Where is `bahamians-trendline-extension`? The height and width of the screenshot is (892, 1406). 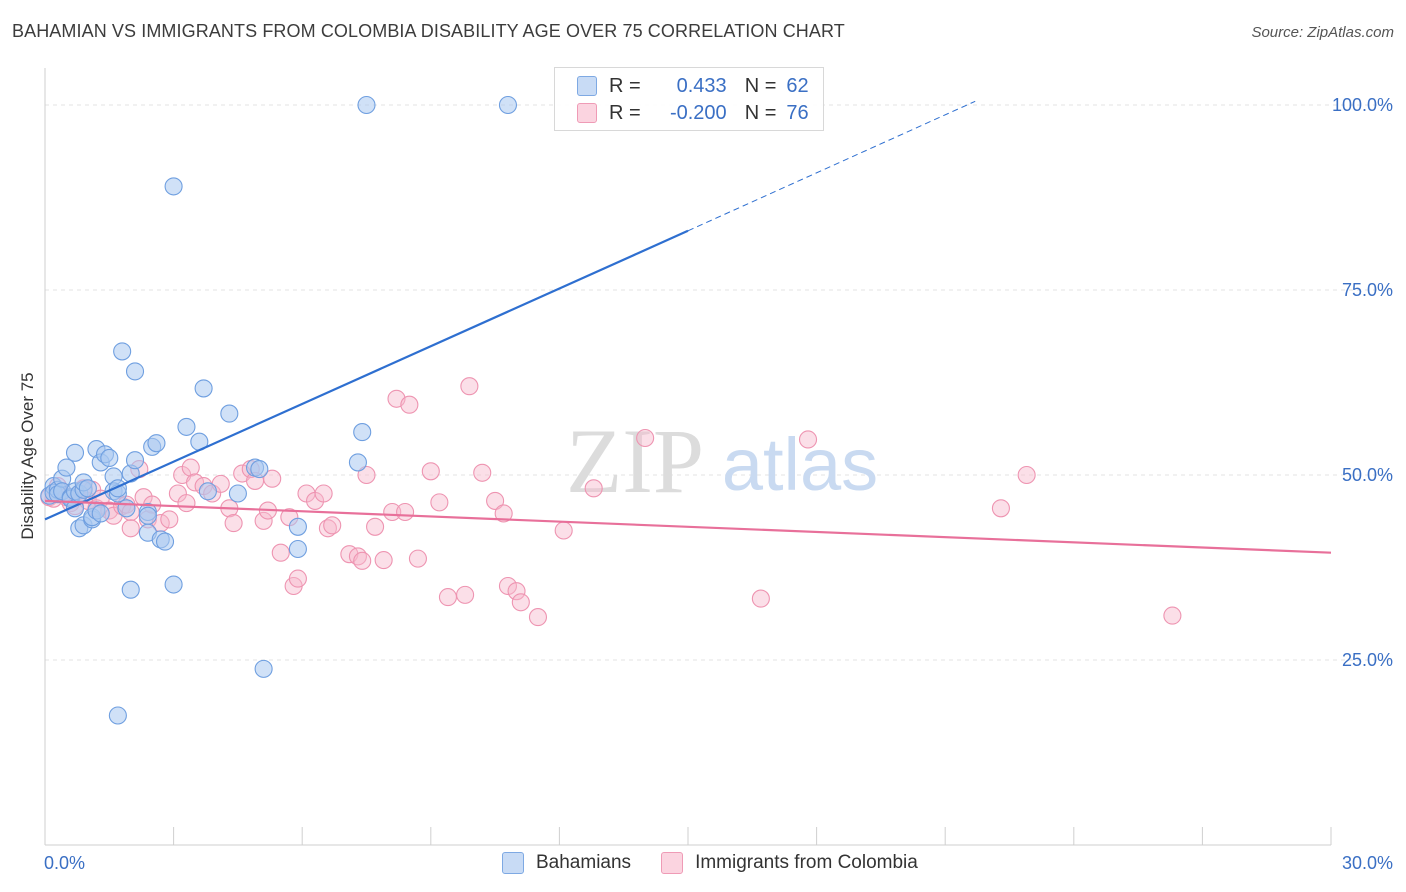 bahamians-trendline-extension is located at coordinates (831, 166).